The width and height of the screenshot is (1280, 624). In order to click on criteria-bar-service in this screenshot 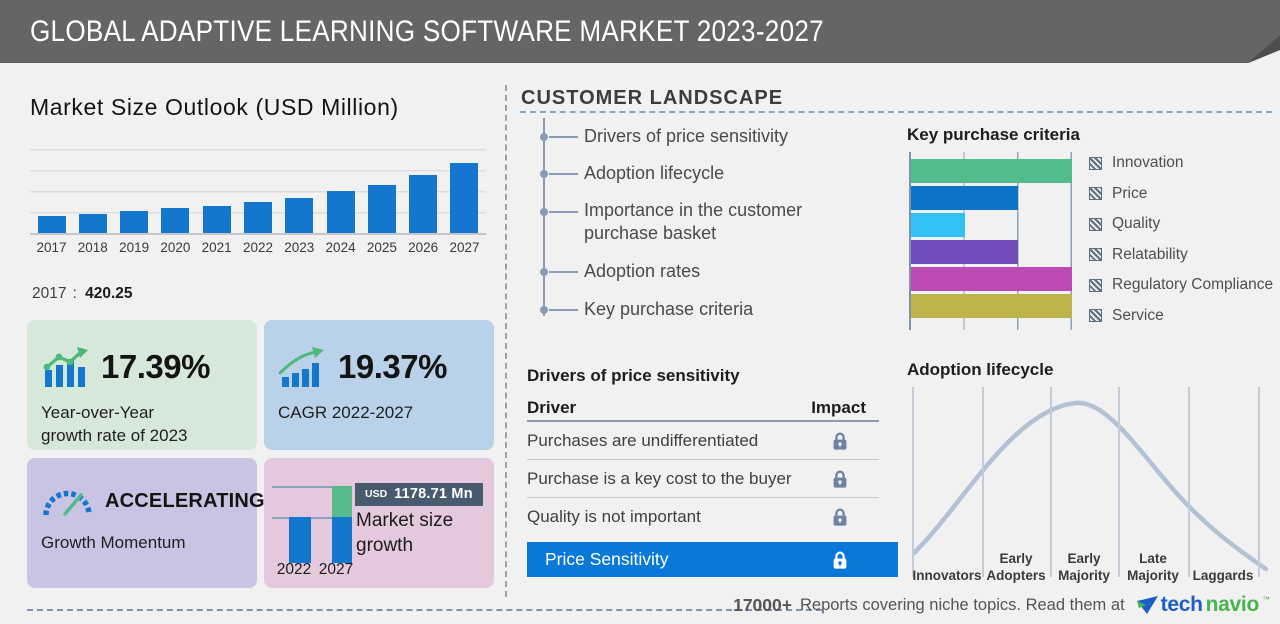, I will do `click(991, 306)`.